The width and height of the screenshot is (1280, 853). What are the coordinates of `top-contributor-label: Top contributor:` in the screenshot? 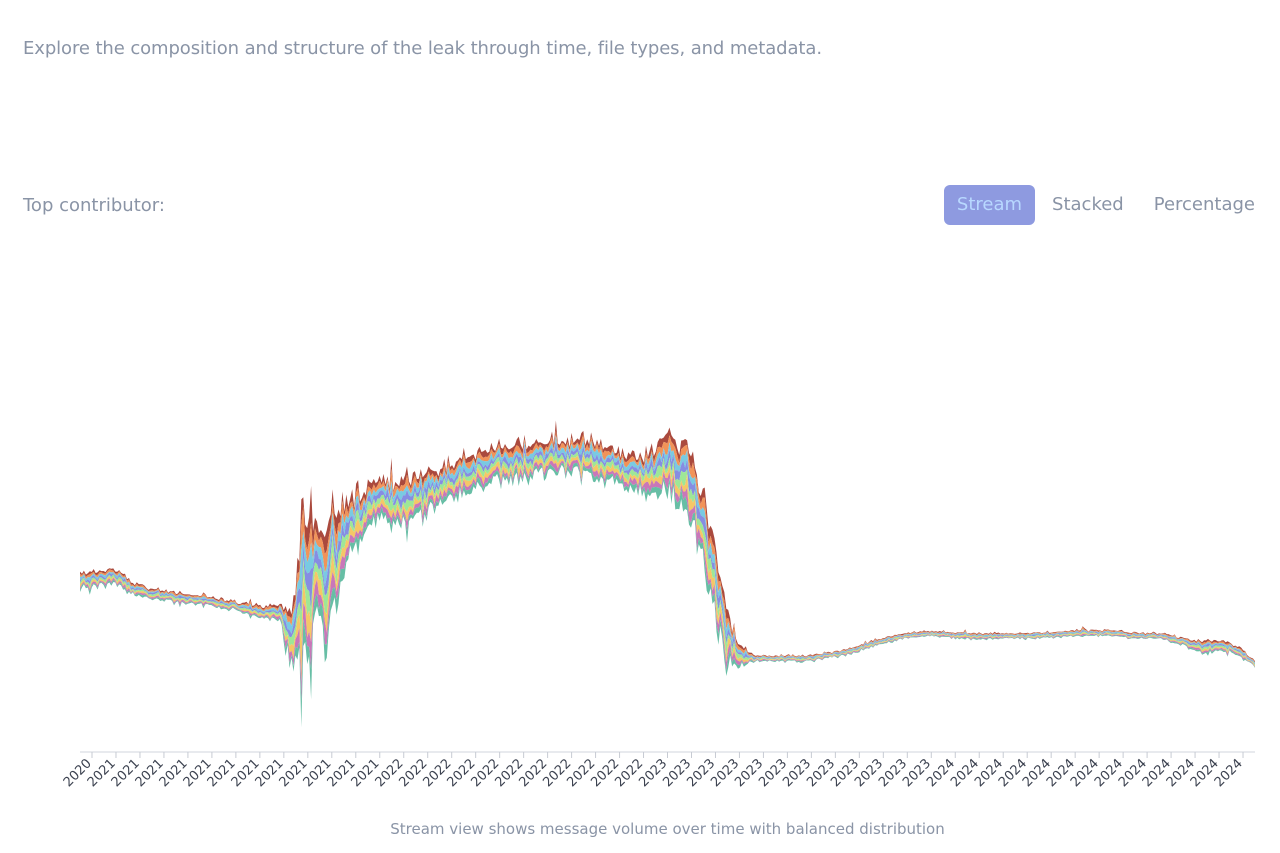 It's located at (94, 205).